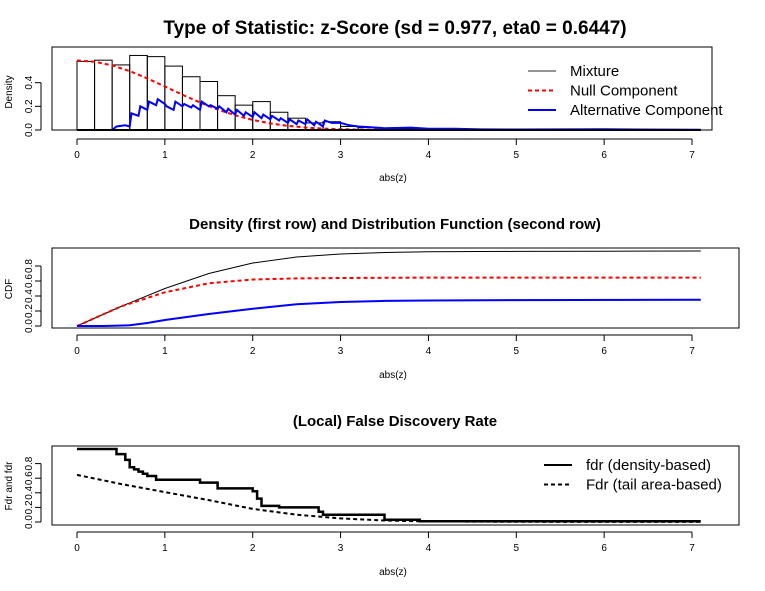 This screenshot has width=765, height=591. Describe the element at coordinates (389, 485) in the screenshot. I see `series-line-fdr-density-based-` at that location.